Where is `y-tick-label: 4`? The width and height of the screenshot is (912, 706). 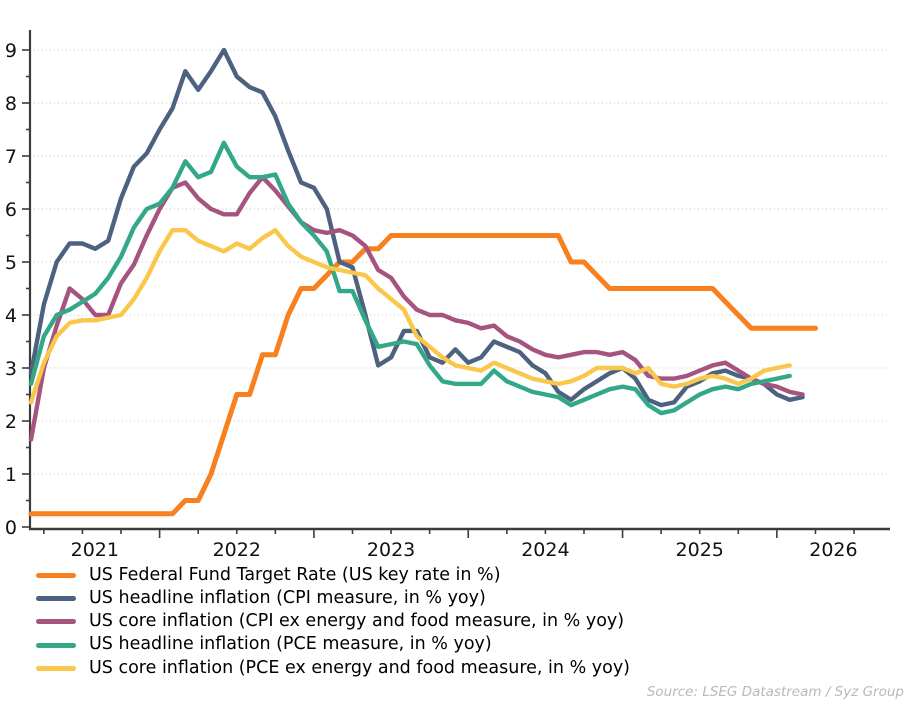 y-tick-label: 4 is located at coordinates (11, 316).